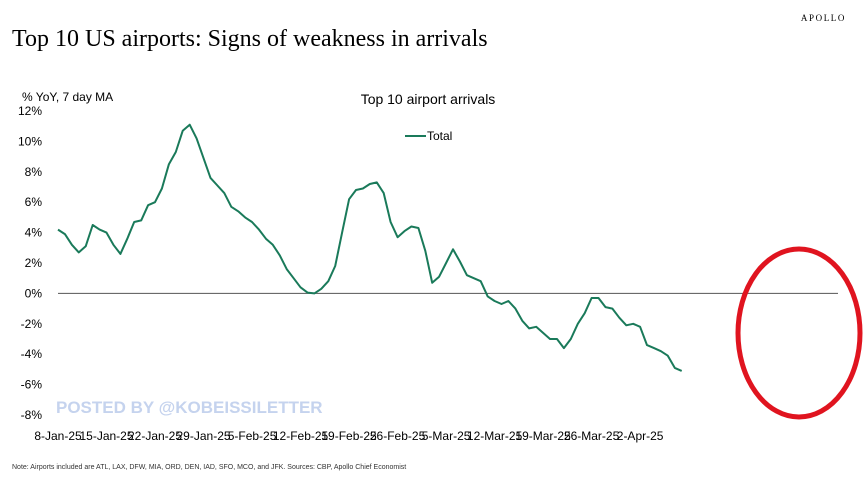  What do you see at coordinates (189, 407) in the screenshot?
I see `watermark: POSTED BY @KOBEISSILETTER` at bounding box center [189, 407].